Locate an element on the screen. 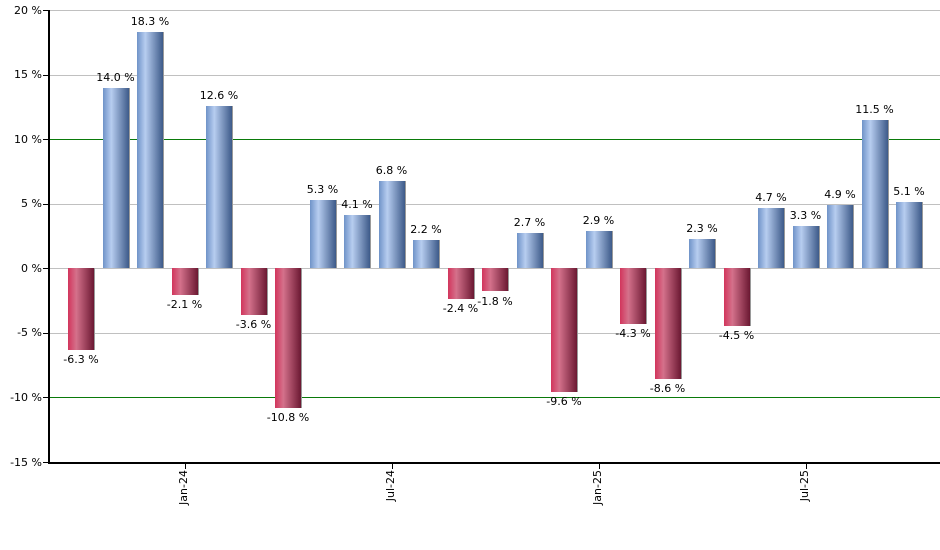 Image resolution: width=940 pixels, height=550 pixels. bar-value-label: 4.9 % is located at coordinates (840, 194).